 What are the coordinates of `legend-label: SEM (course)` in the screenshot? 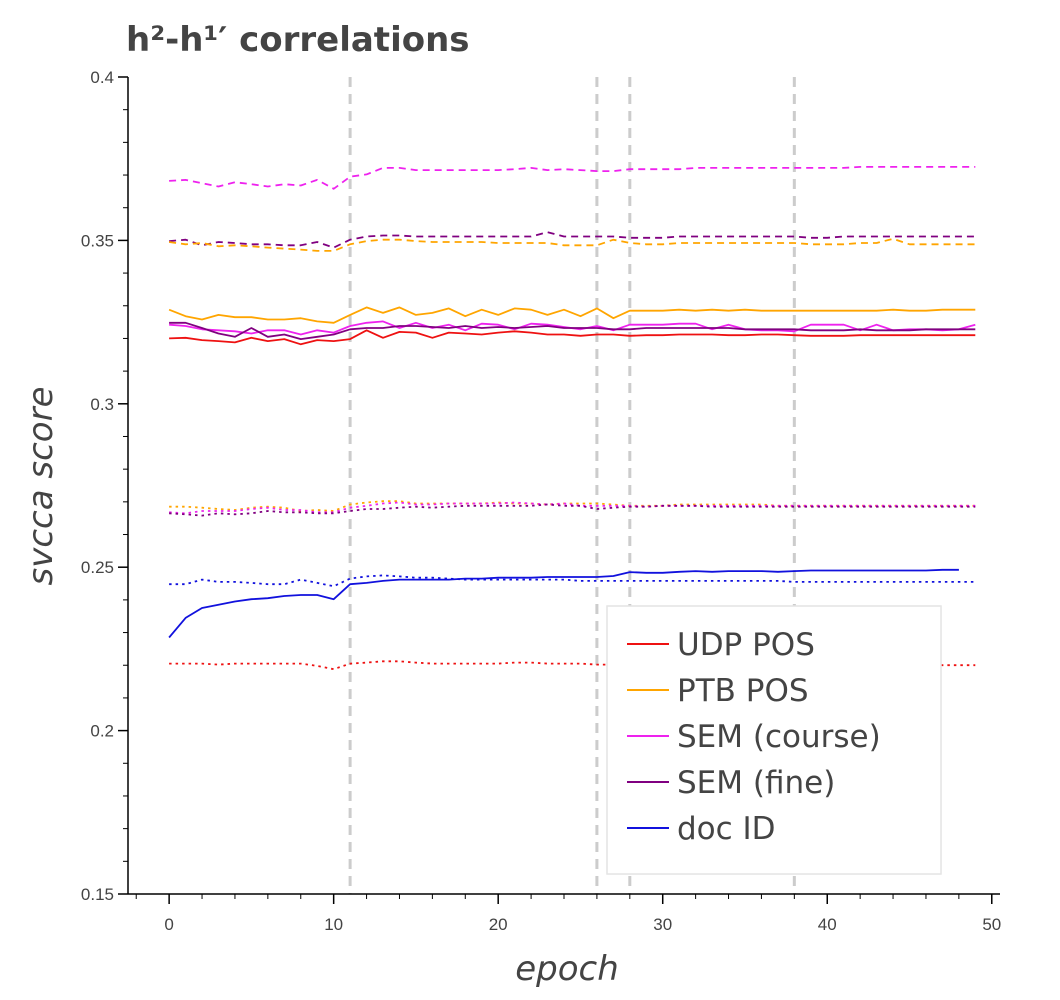 It's located at (779, 737).